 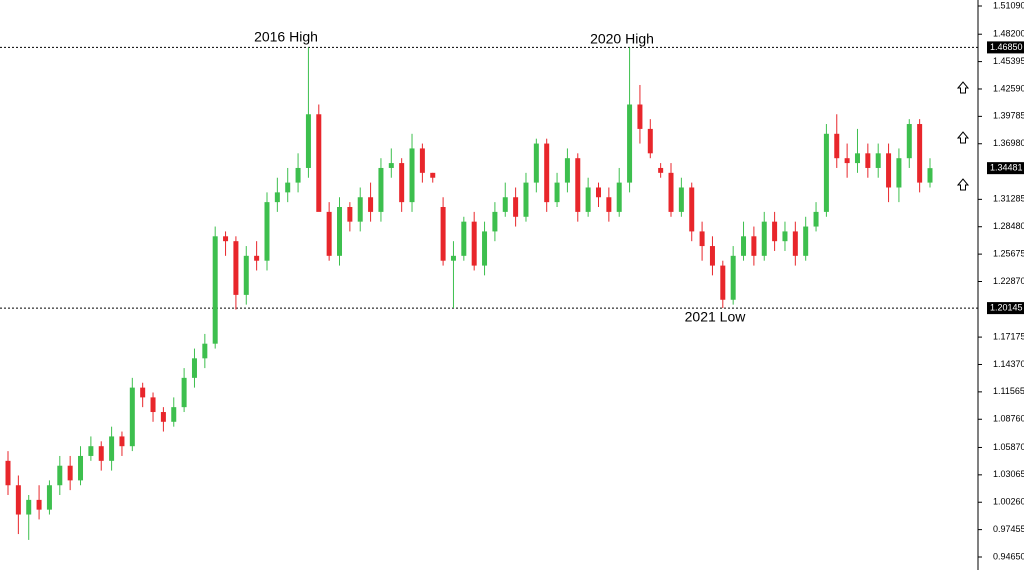 I want to click on y-tick-label: 1.31285, so click(x=1008, y=199).